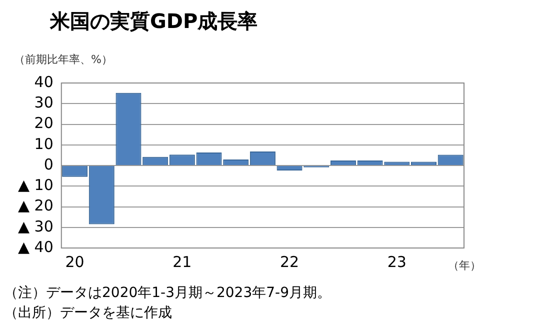 Image resolution: width=550 pixels, height=333 pixels. I want to click on x-tick-label: 23, so click(396, 261).